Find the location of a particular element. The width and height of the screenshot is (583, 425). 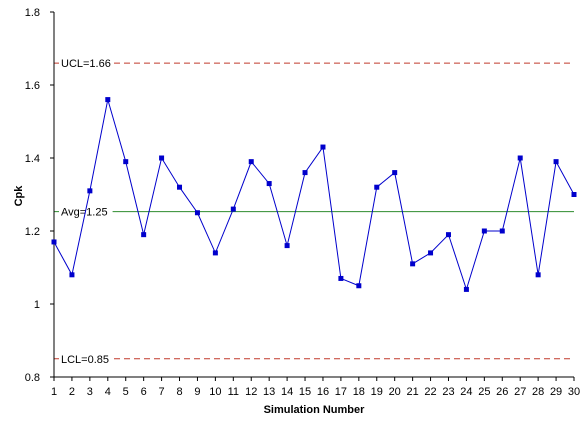

x-tick-label: 16 is located at coordinates (323, 392).